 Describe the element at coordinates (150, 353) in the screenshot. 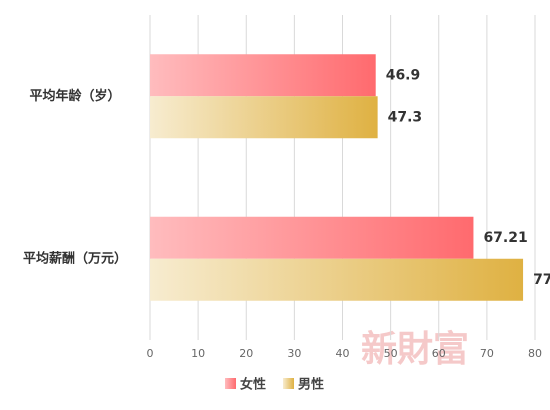

I see `x-tick-label: 0` at that location.